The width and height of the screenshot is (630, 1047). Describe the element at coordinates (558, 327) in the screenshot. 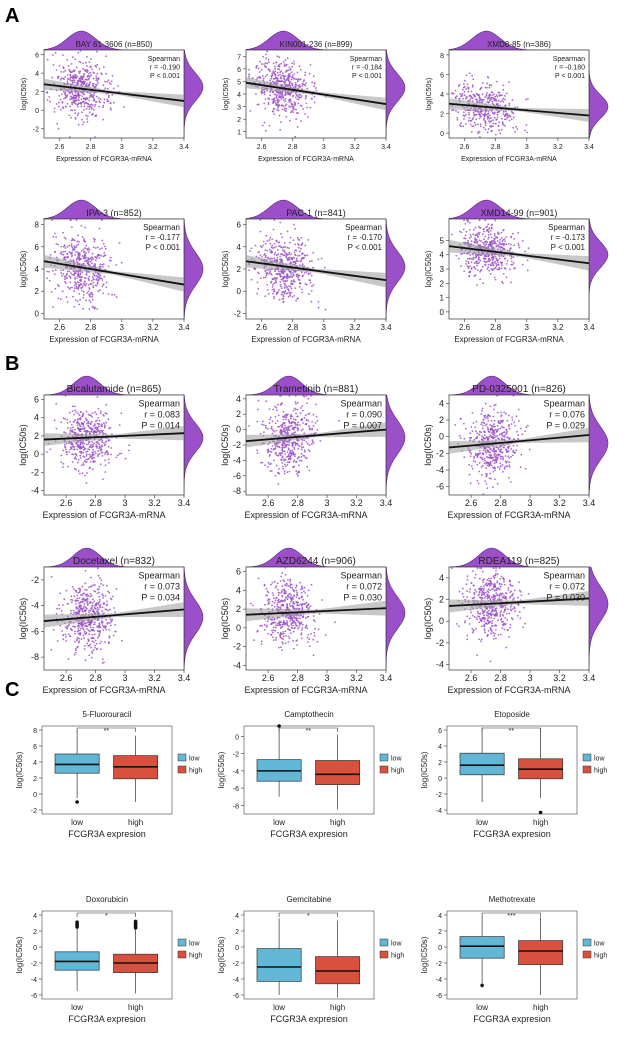

I see `x-tick-label: 3.2` at that location.